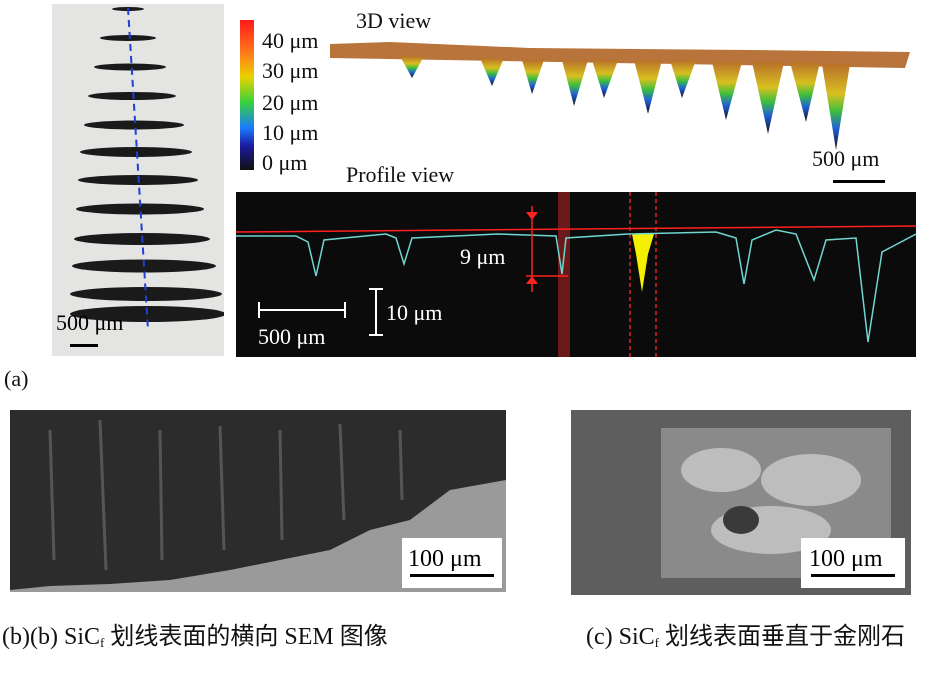 The image size is (945, 680). What do you see at coordinates (16, 378) in the screenshot?
I see `panel-a-label: (a)` at bounding box center [16, 378].